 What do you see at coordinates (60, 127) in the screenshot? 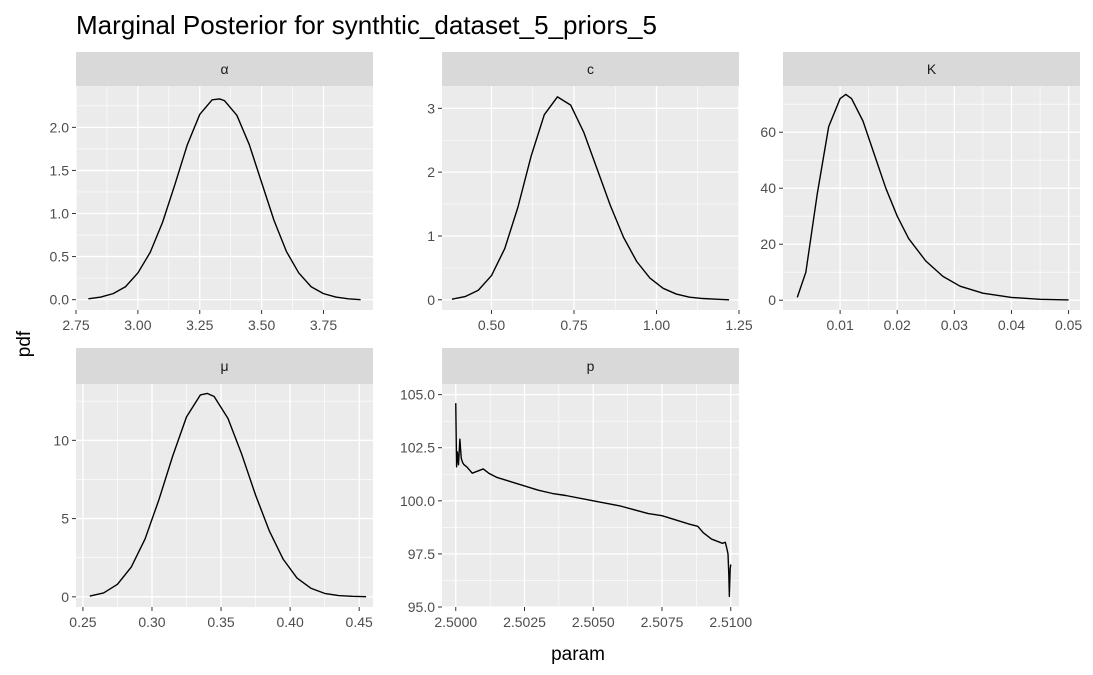
I see `y-tick-label: 2.0` at bounding box center [60, 127].